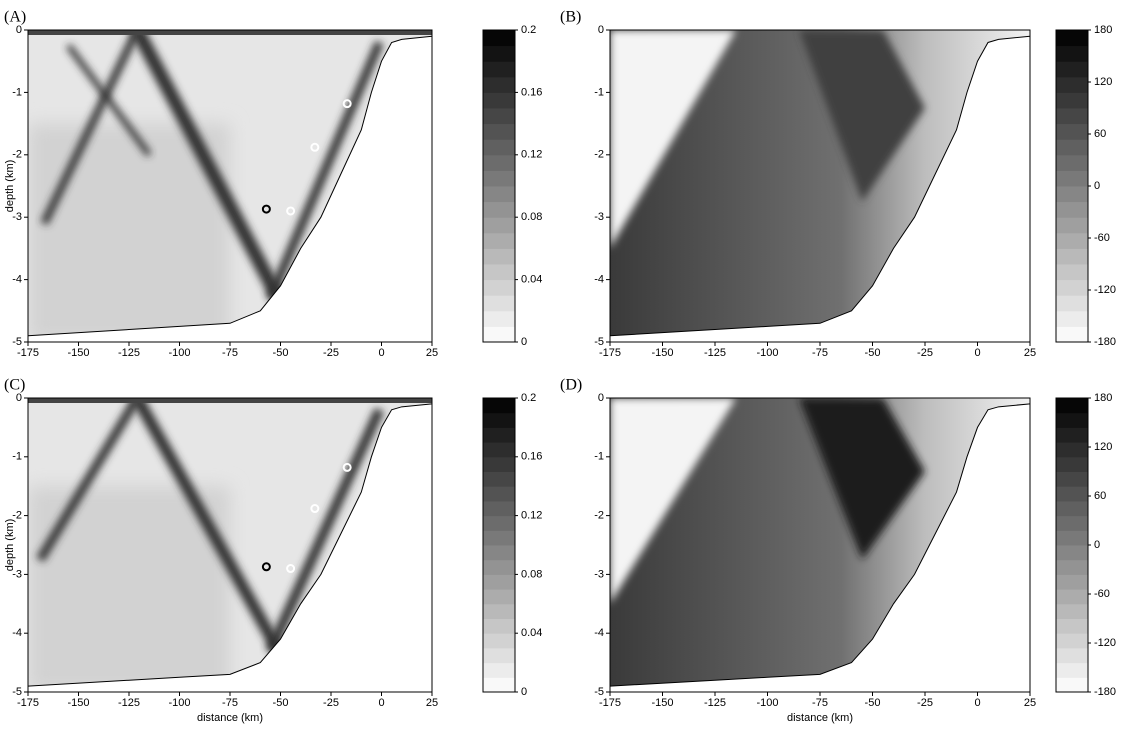  Describe the element at coordinates (129, 229) in the screenshot. I see `field-shade` at that location.